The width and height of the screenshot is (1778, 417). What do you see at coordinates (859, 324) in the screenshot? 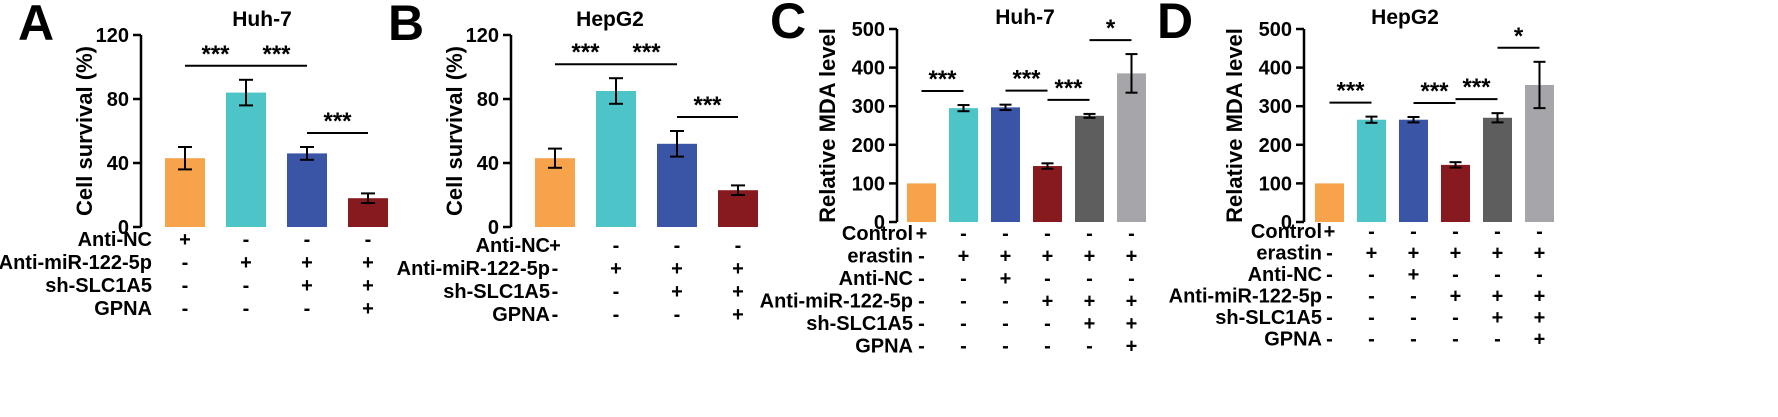
I see `treatment-row-label: sh-SLC1A5` at bounding box center [859, 324].